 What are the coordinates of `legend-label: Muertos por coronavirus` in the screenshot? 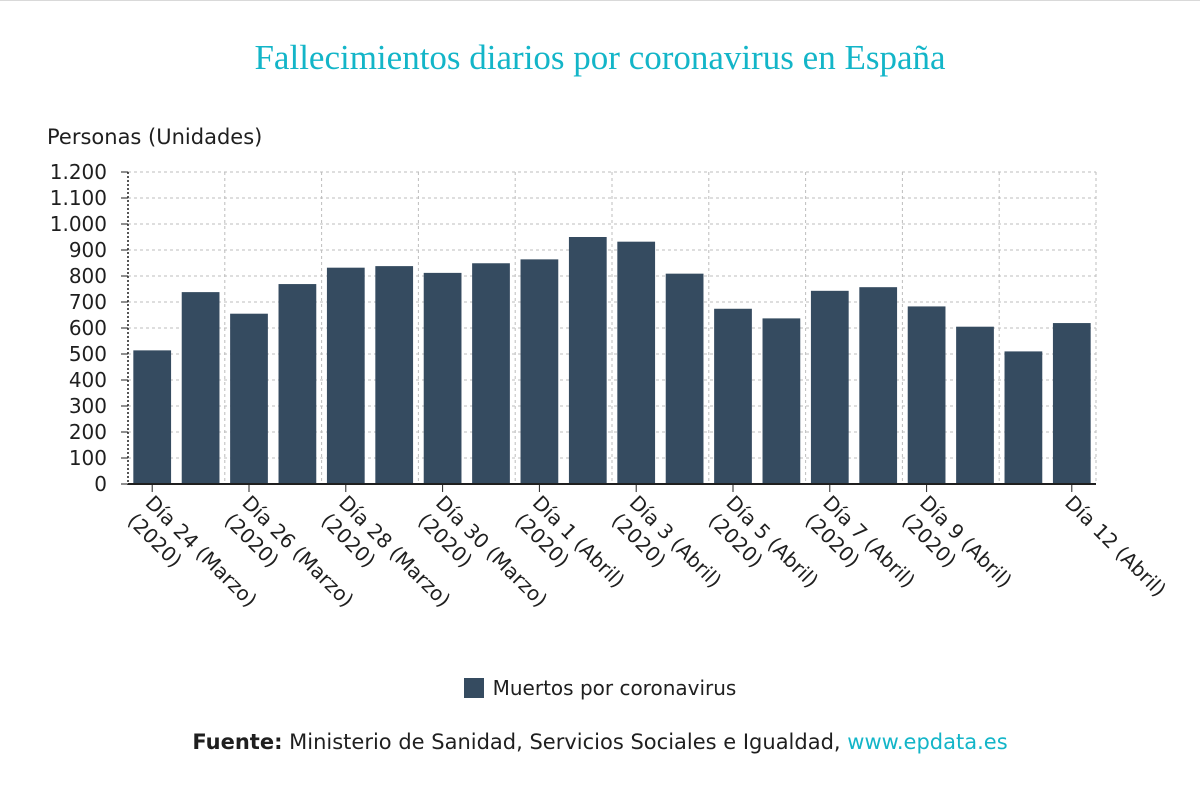 It's located at (614, 688).